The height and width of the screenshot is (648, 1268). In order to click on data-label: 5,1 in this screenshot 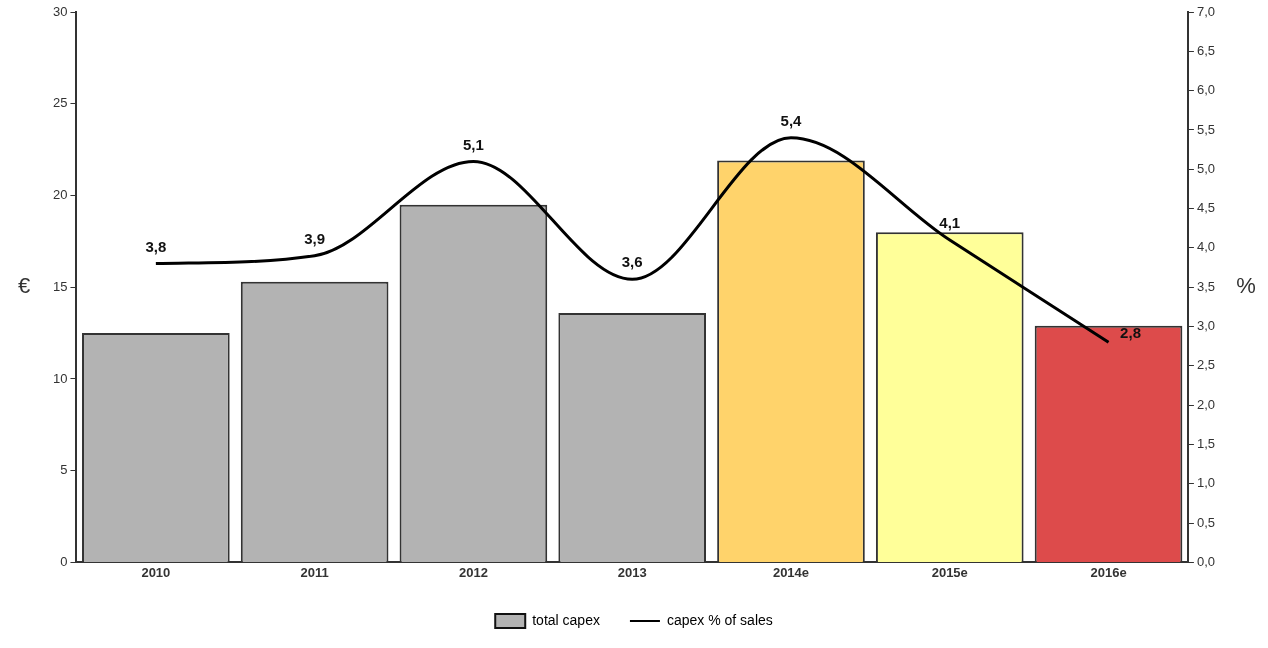, I will do `click(473, 144)`.